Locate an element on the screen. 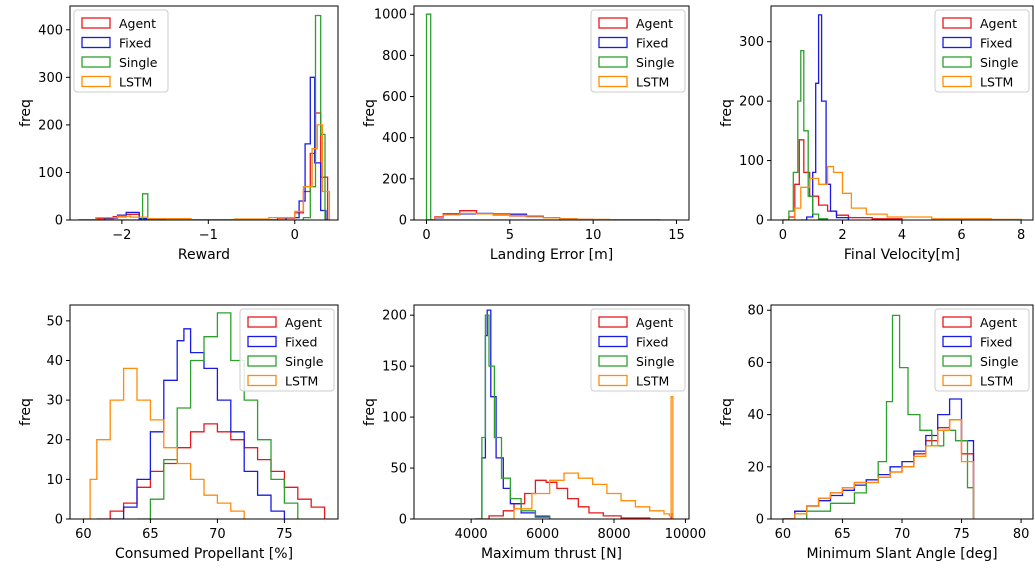 The width and height of the screenshot is (1035, 569). x-tick-label: 4000 is located at coordinates (471, 534).